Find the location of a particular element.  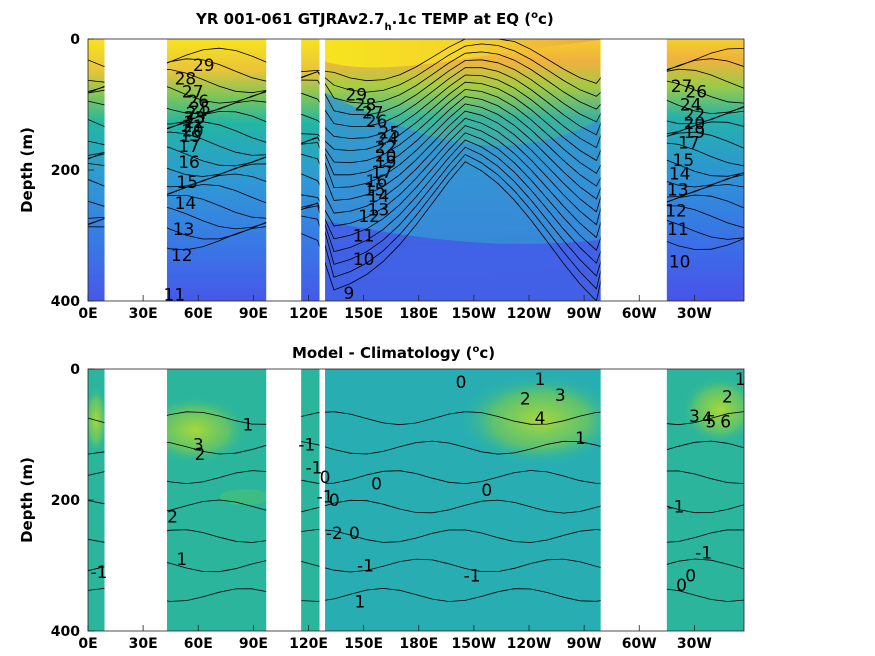

temp-xtick-label: 60E is located at coordinates (198, 314).